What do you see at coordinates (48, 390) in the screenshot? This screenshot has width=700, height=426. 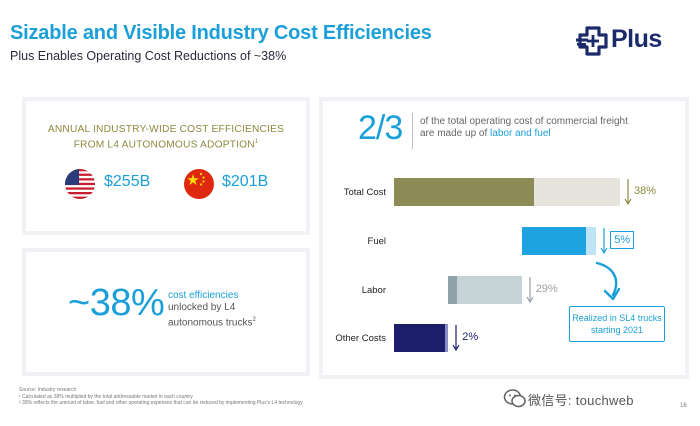 I see `footnote-source: Source: Industry research` at bounding box center [48, 390].